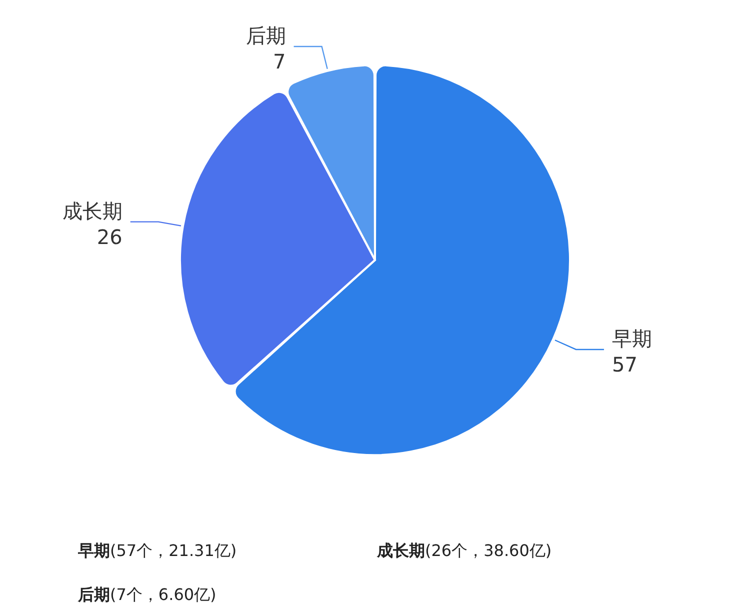  What do you see at coordinates (94, 594) in the screenshot?
I see `category-label: 后期` at bounding box center [94, 594].